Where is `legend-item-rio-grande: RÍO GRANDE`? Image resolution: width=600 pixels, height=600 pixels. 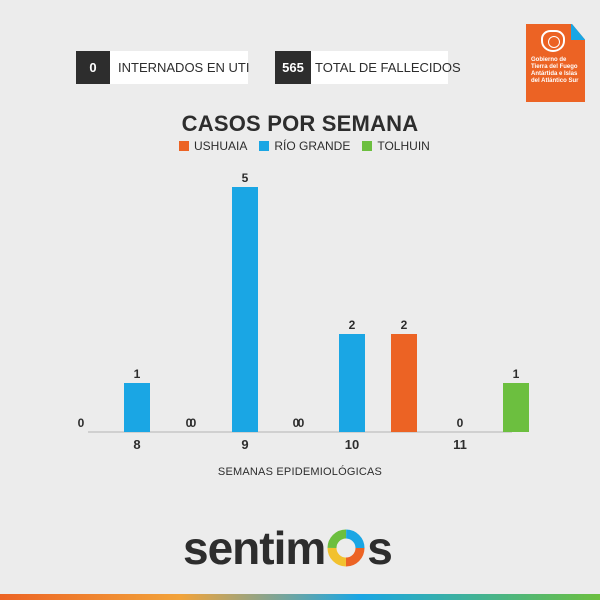
legend-item-rio-grande: RÍO GRANDE is located at coordinates (304, 146).